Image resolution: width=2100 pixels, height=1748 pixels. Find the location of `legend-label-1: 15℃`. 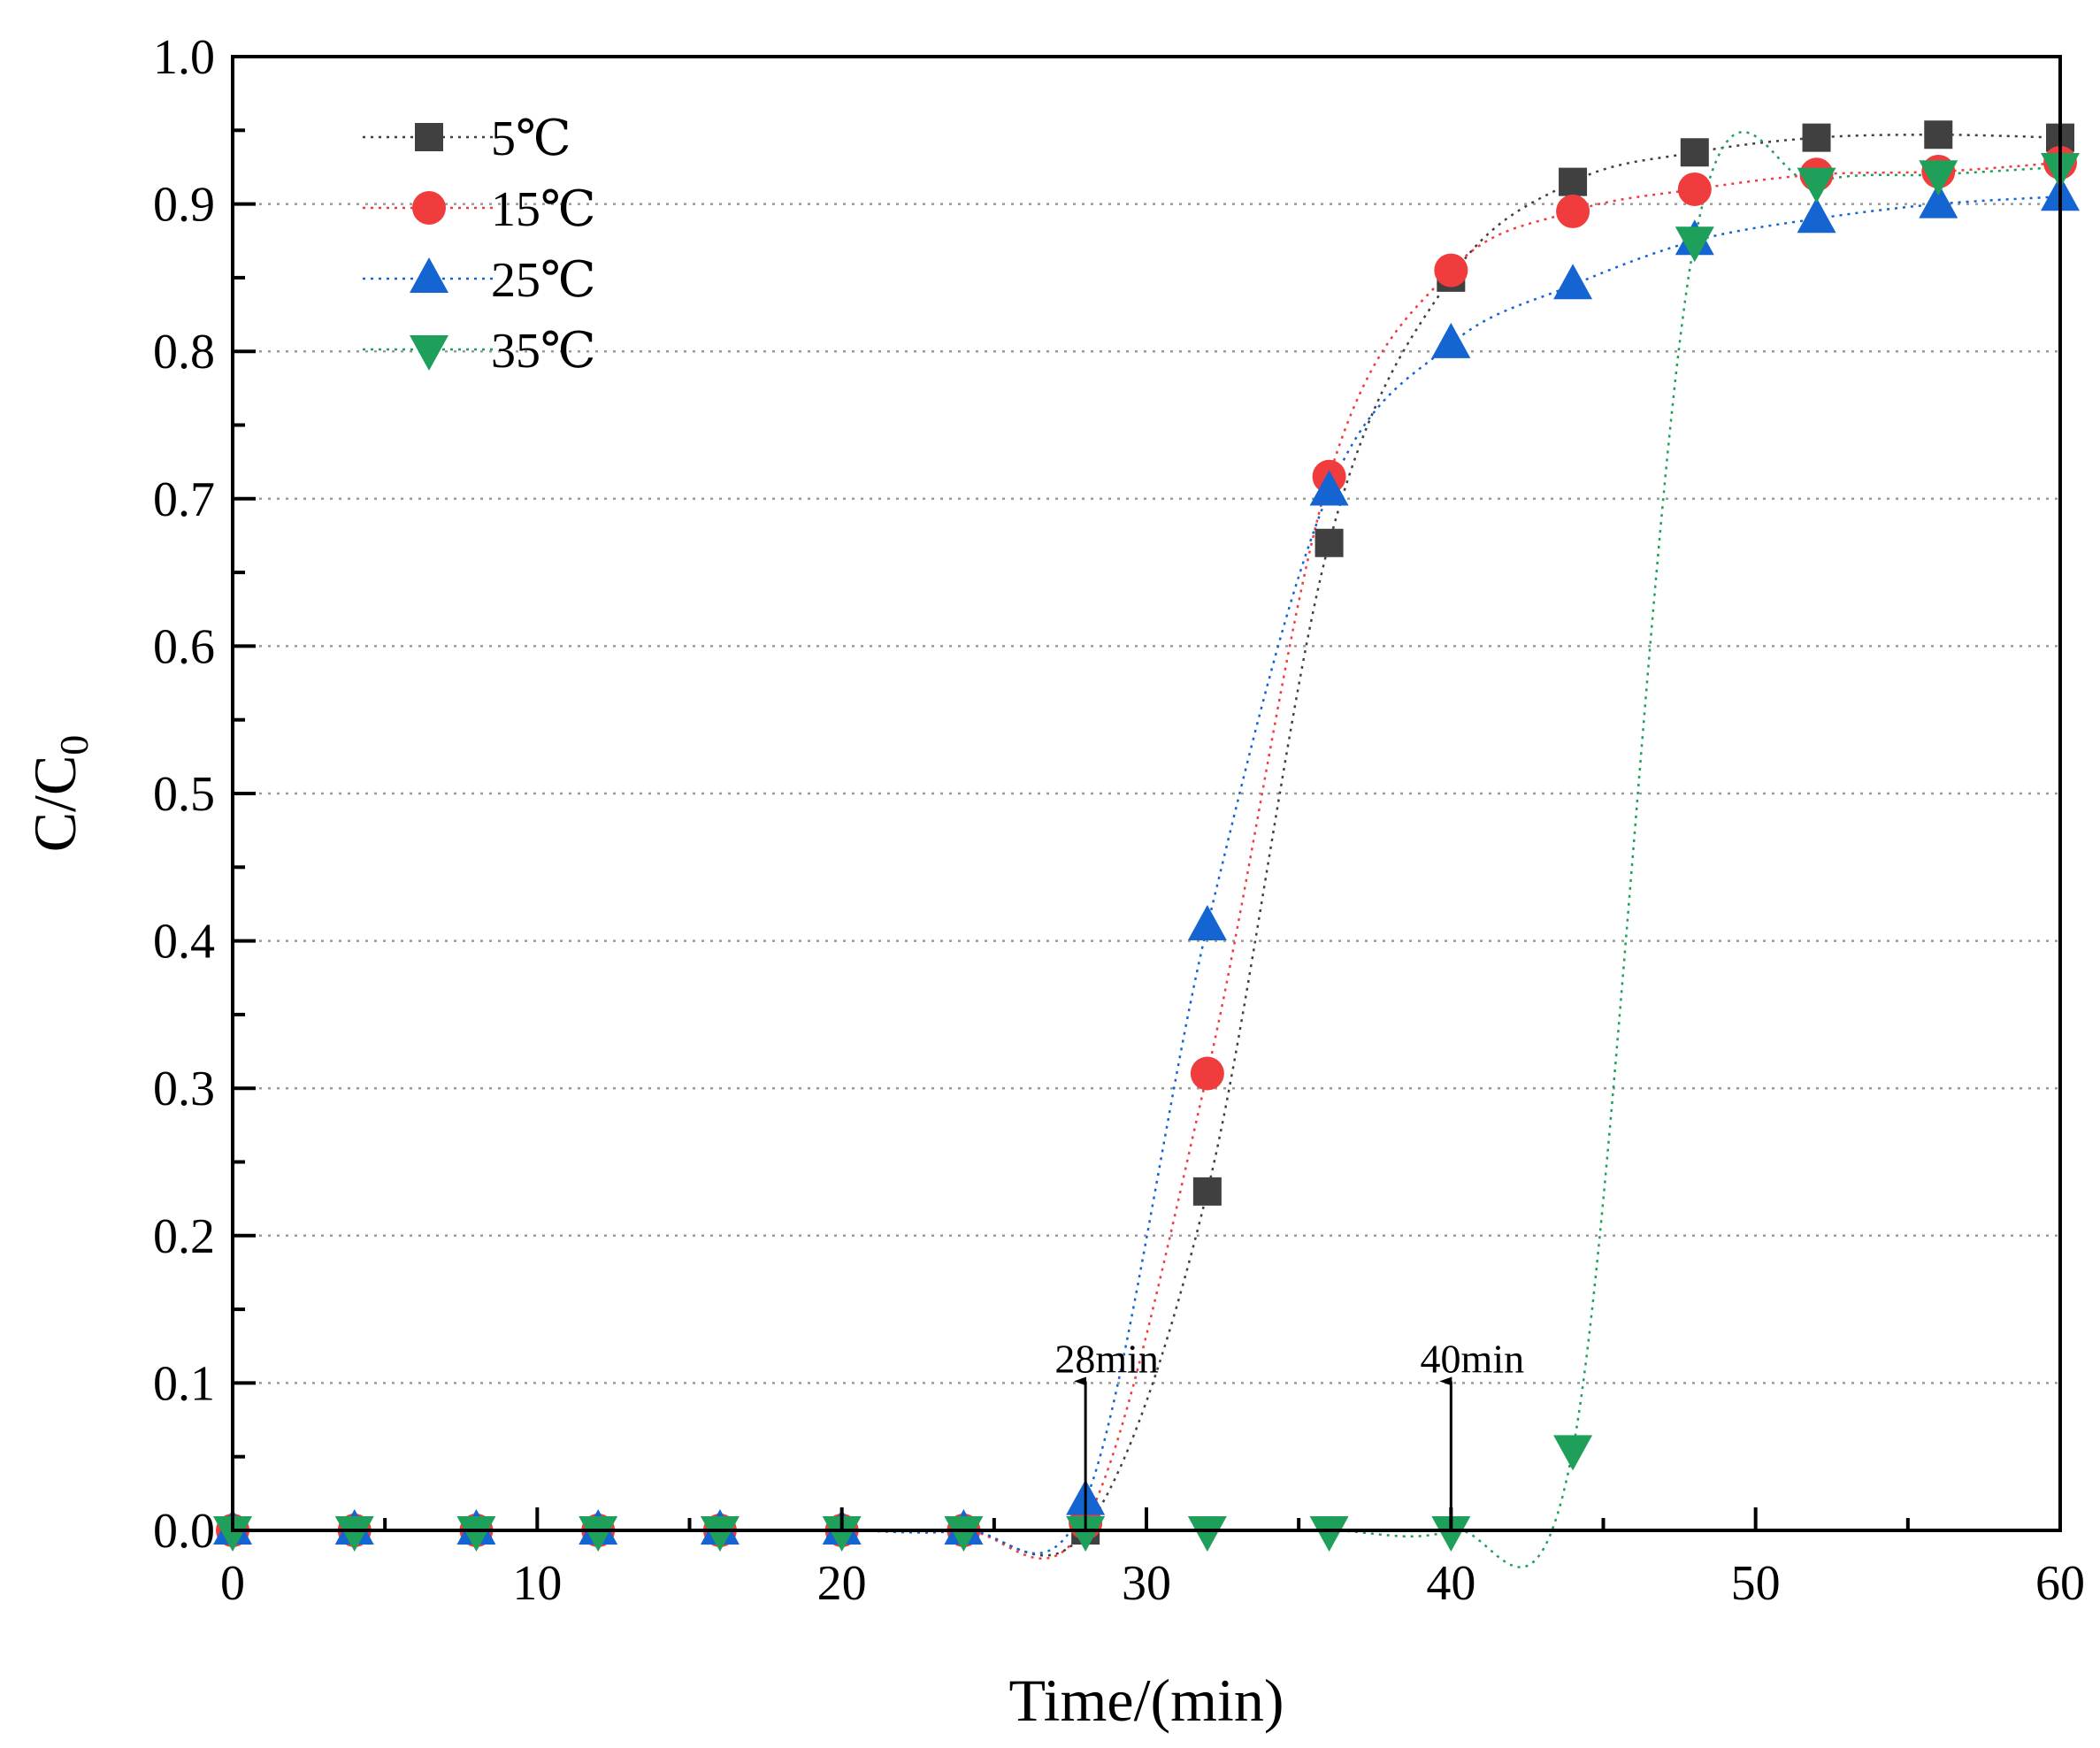

legend-label-1: 15℃ is located at coordinates (543, 209).